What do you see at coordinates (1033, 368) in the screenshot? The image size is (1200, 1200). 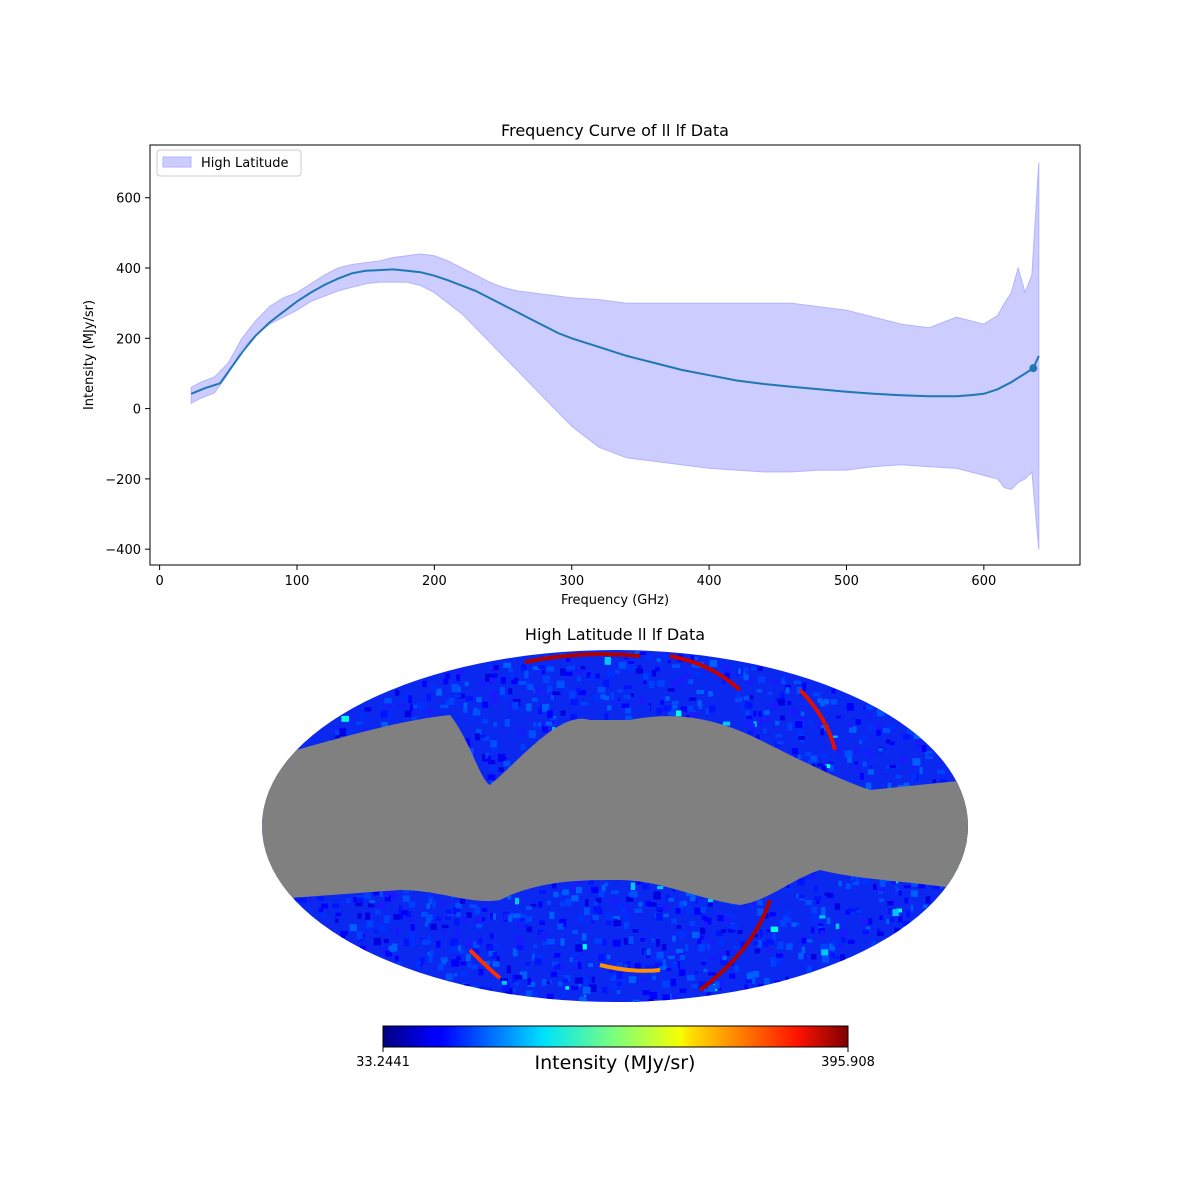 I see `endpoint-marker` at bounding box center [1033, 368].